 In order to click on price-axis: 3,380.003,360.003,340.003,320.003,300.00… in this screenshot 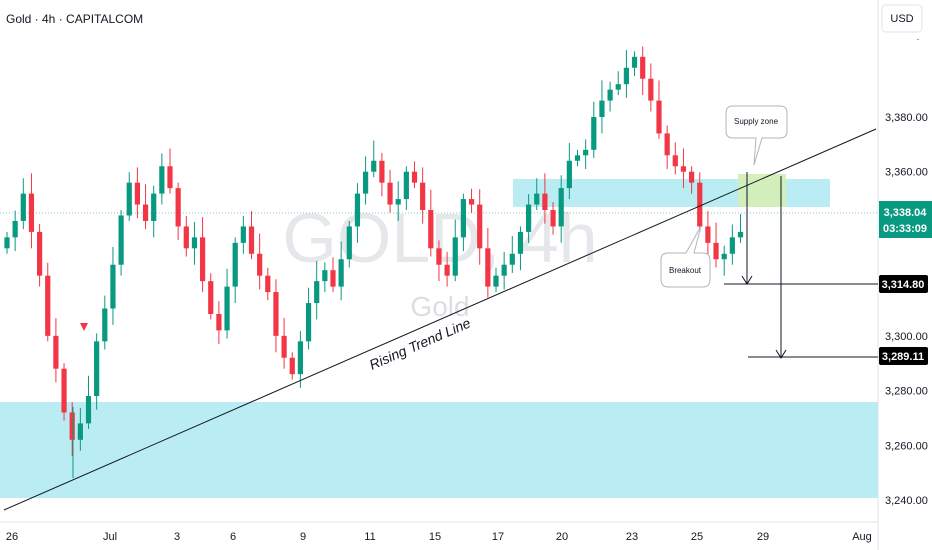, I will do `click(906, 309)`.